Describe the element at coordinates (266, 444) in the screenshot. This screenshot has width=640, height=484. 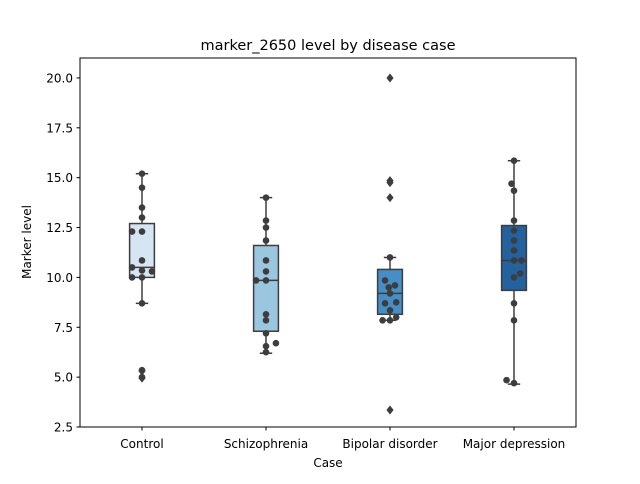
I see `x-tick-label: Schizophrenia` at that location.